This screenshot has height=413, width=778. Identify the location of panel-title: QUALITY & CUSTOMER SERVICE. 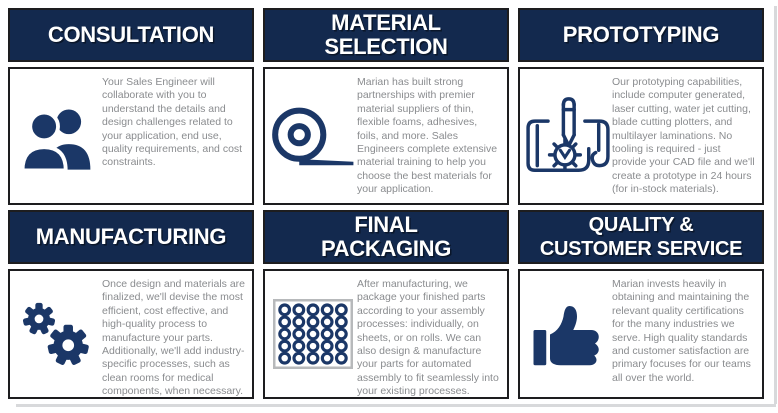
(641, 237).